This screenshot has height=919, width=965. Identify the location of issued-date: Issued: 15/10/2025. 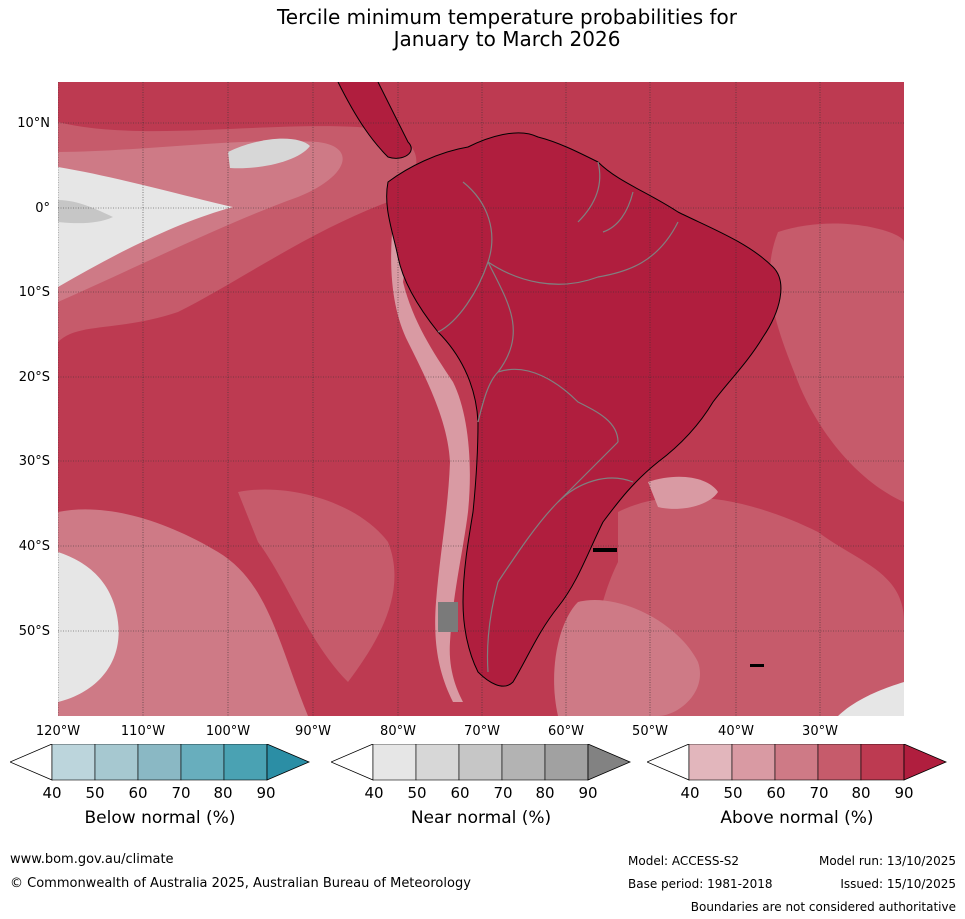
(898, 884).